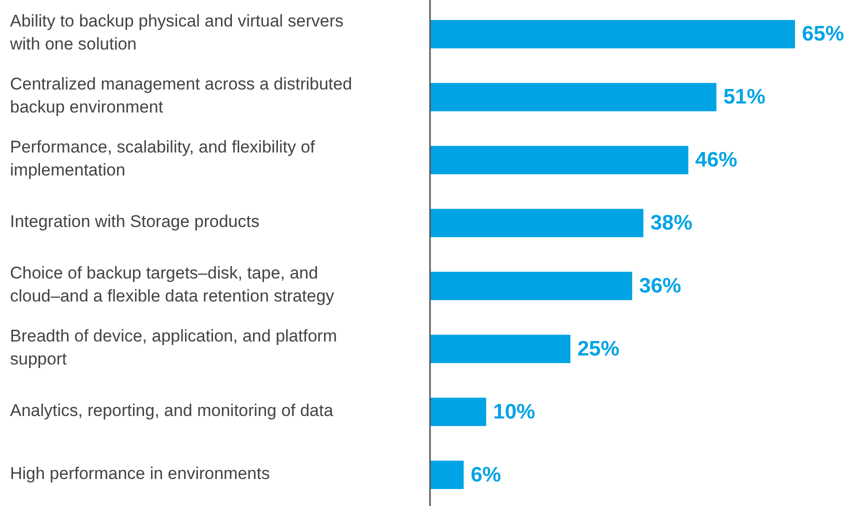 The image size is (861, 506). What do you see at coordinates (176, 33) in the screenshot?
I see `y-tick-label: Ability to backup physical and virtual servers with one solution` at bounding box center [176, 33].